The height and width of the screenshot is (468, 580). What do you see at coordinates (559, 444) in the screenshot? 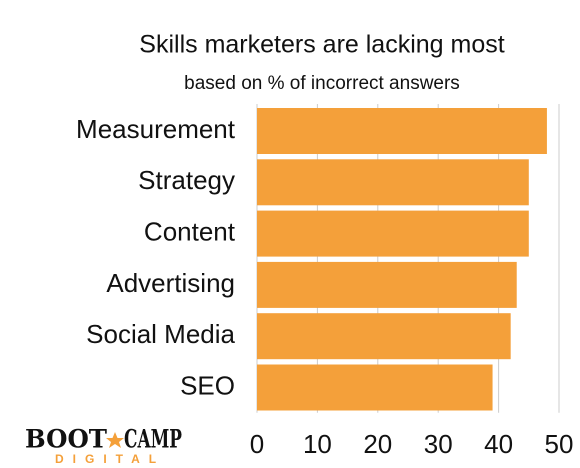
I see `x-tick-label: 50` at bounding box center [559, 444].